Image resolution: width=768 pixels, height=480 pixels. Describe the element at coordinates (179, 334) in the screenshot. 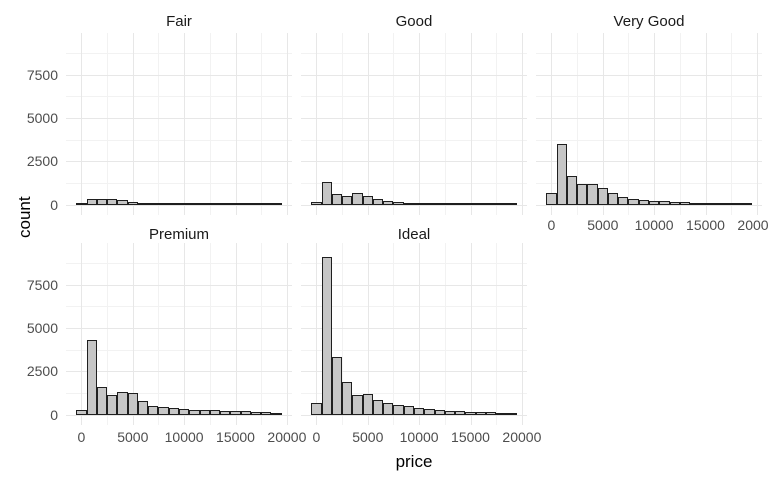

I see `facet-panel-premium` at that location.